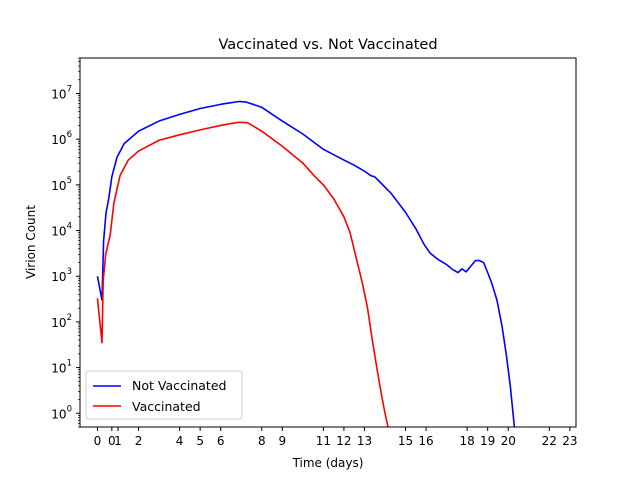 This screenshot has width=640, height=480. What do you see at coordinates (323, 441) in the screenshot?
I see `x-tick-label: 11` at bounding box center [323, 441].